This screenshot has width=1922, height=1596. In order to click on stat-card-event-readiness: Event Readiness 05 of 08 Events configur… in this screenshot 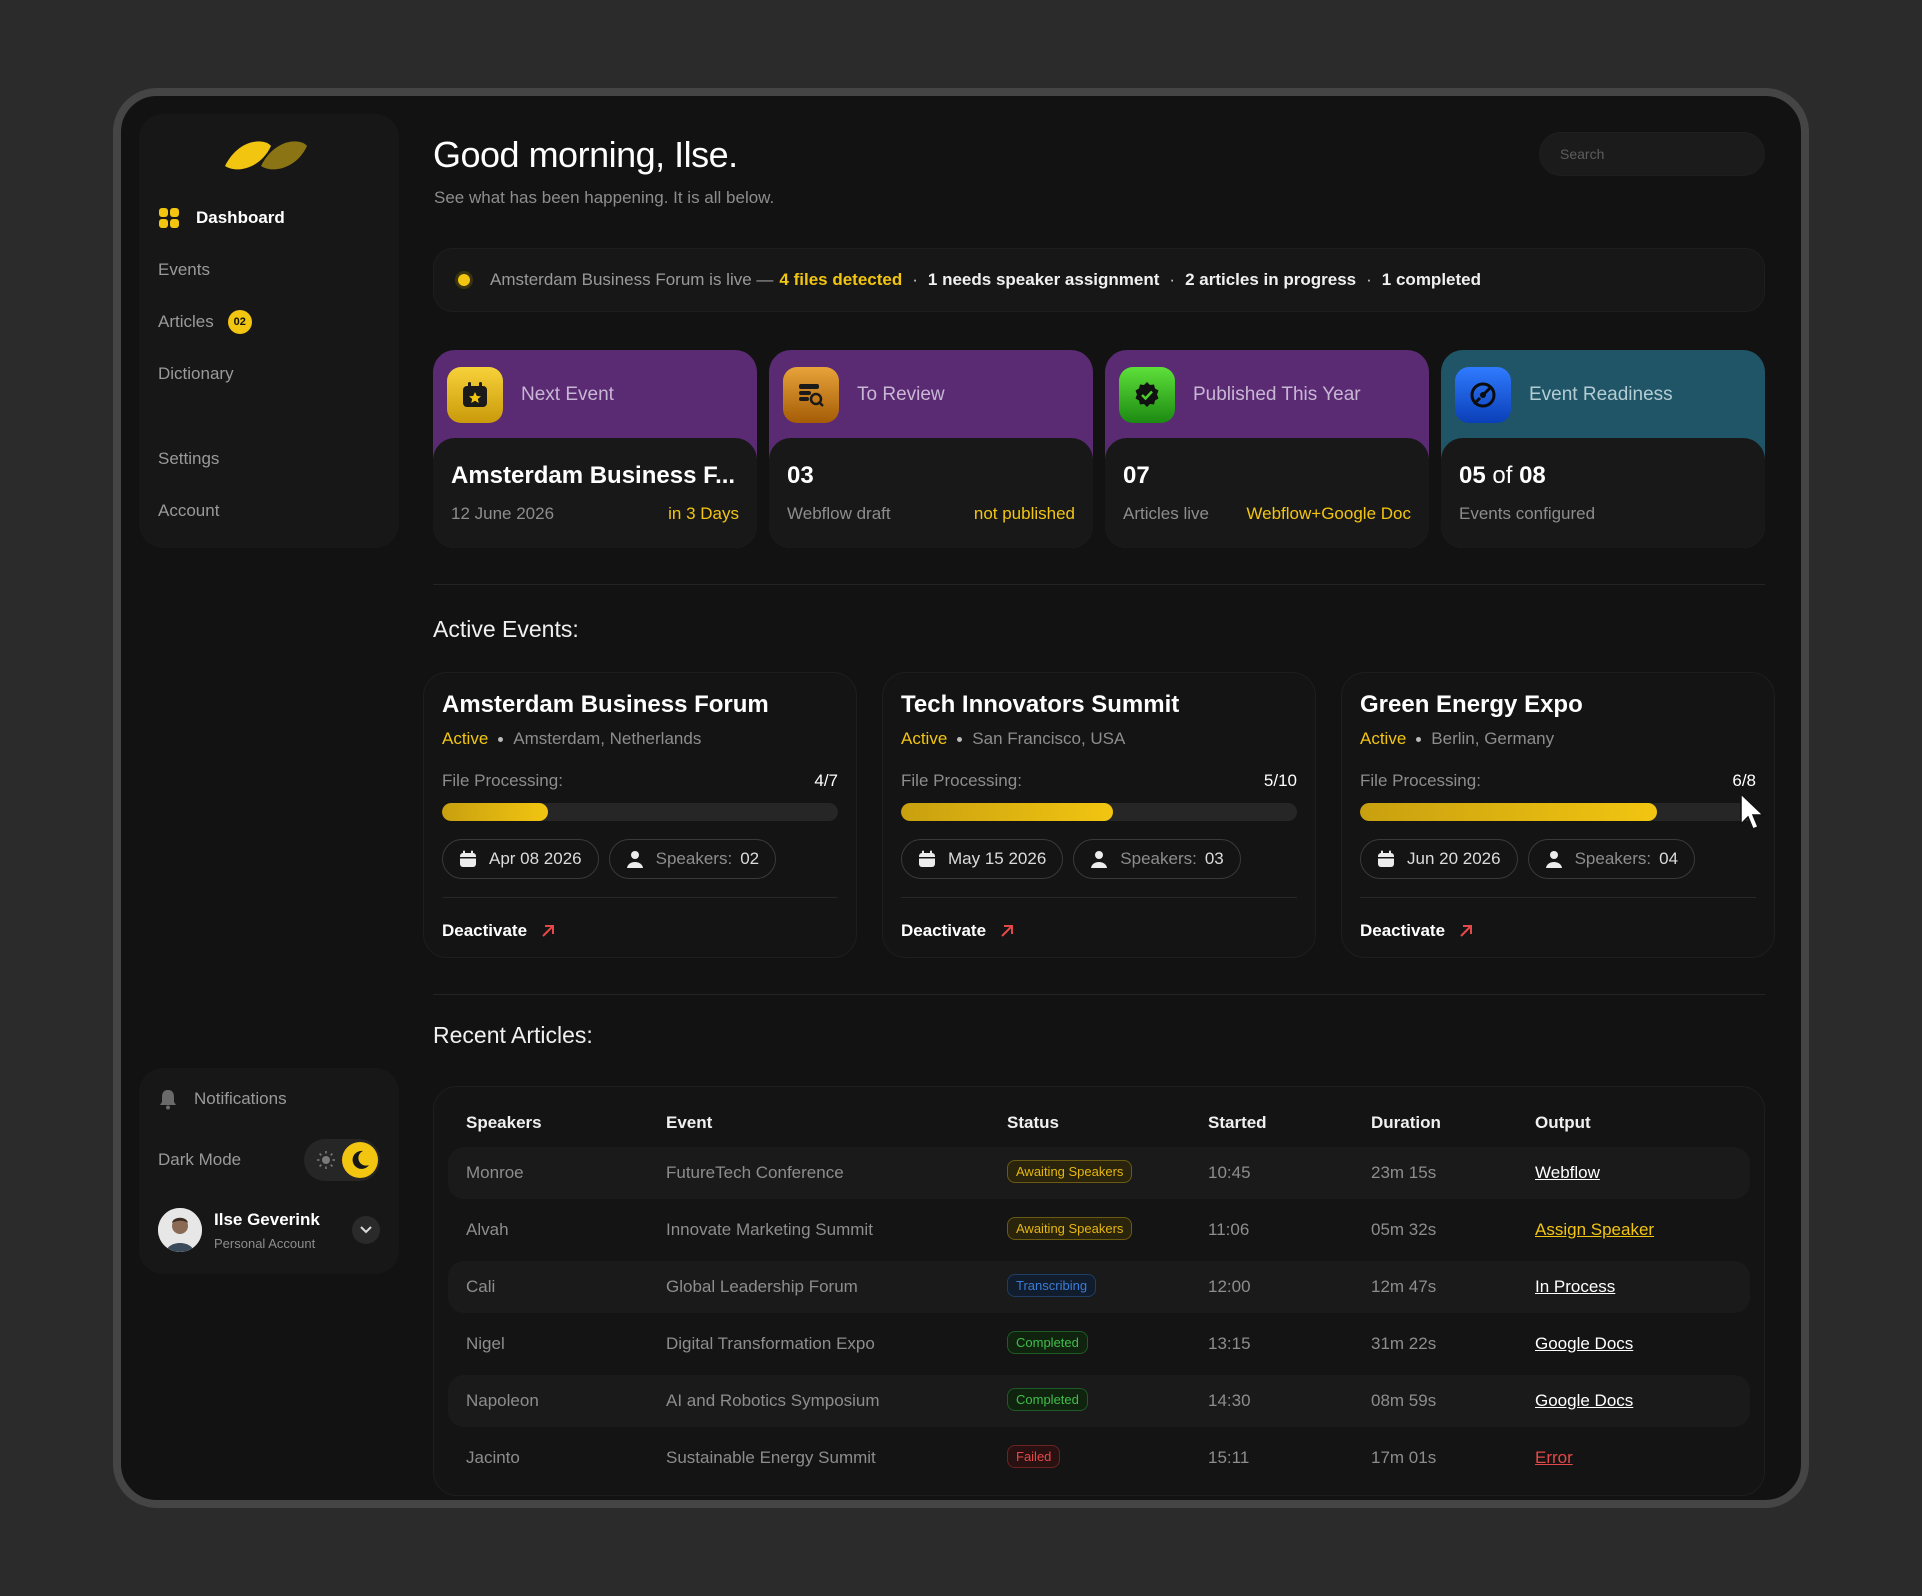, I will do `click(1603, 449)`.